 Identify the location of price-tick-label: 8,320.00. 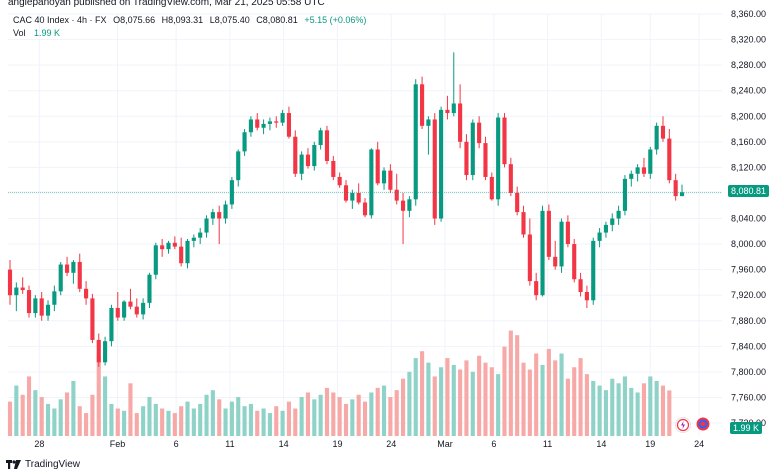
(748, 40).